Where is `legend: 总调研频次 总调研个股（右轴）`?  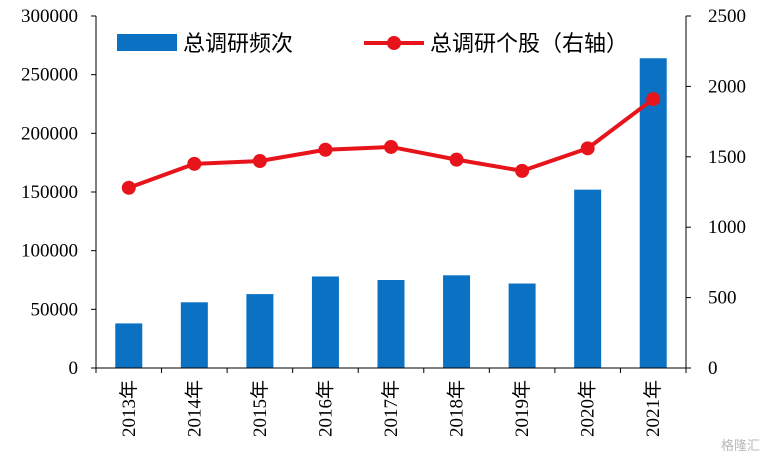 legend: 总调研频次 总调研个股（右轴） is located at coordinates (372, 44).